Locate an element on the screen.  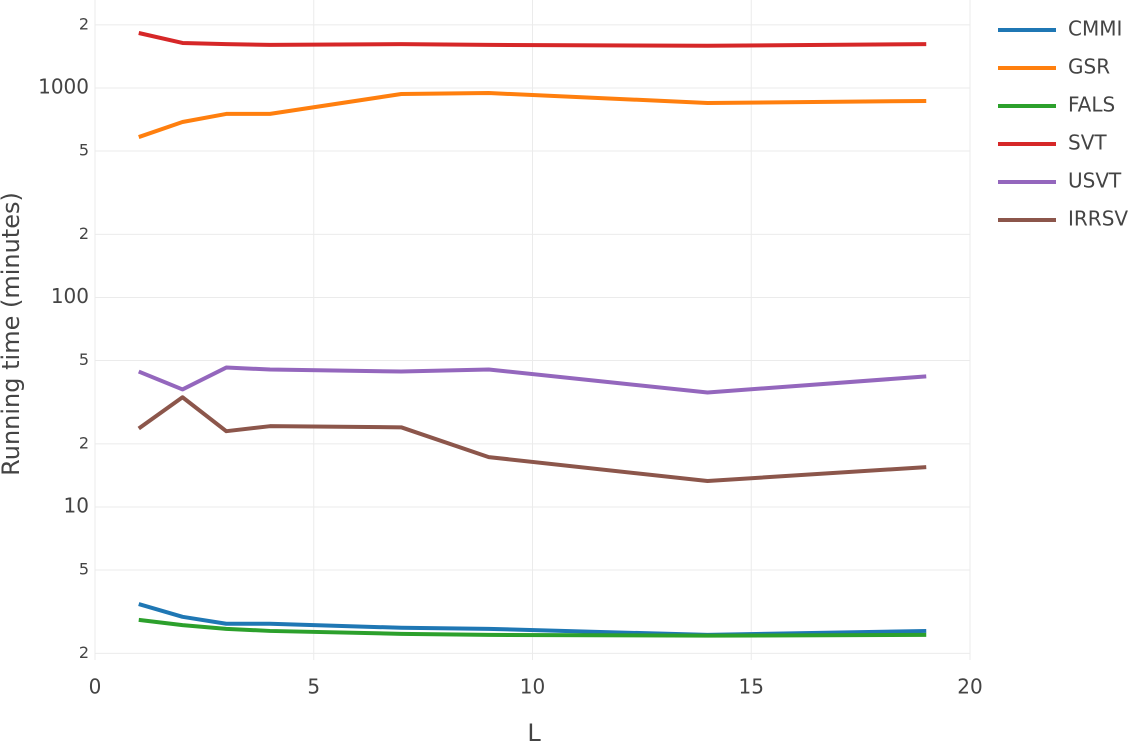
x-tick-label: 5 is located at coordinates (313, 687).